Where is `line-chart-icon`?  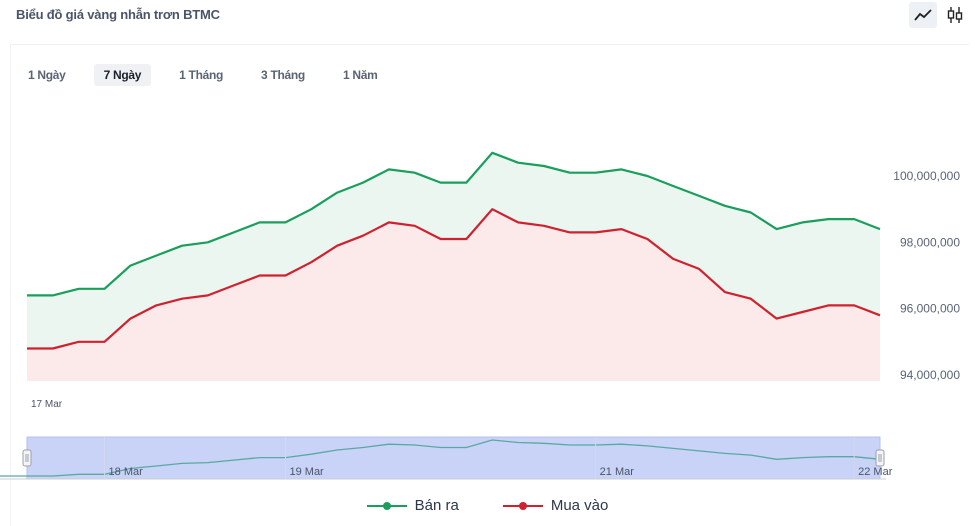
line-chart-icon is located at coordinates (923, 15).